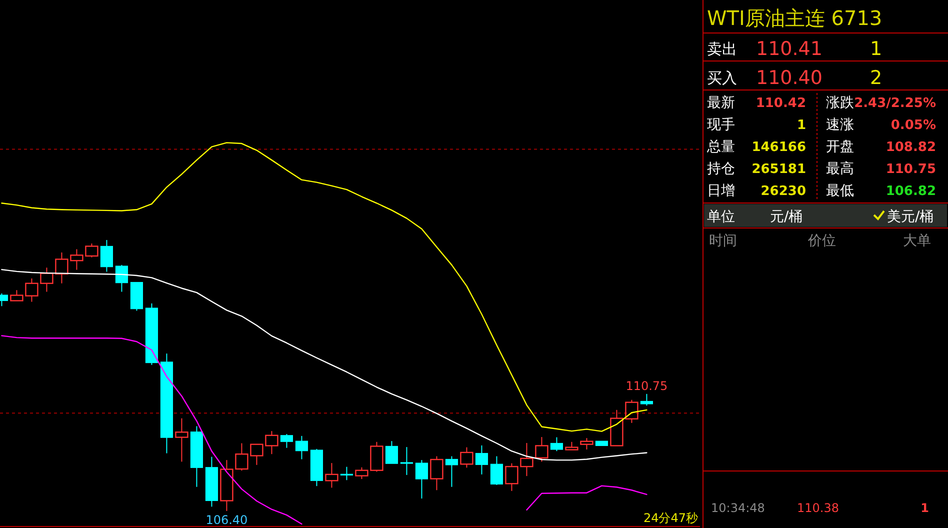 This screenshot has height=528, width=948. I want to click on text: 110.42, so click(781, 103).